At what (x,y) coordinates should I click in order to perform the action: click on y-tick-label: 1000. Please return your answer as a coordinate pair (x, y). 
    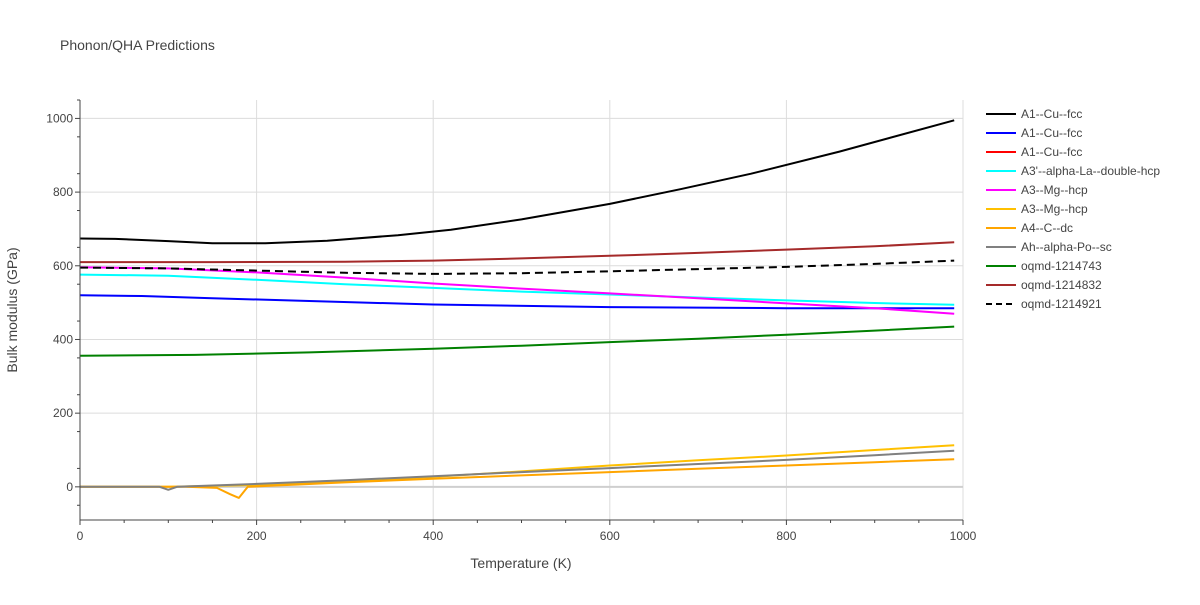
    Looking at the image, I should click on (59, 118).